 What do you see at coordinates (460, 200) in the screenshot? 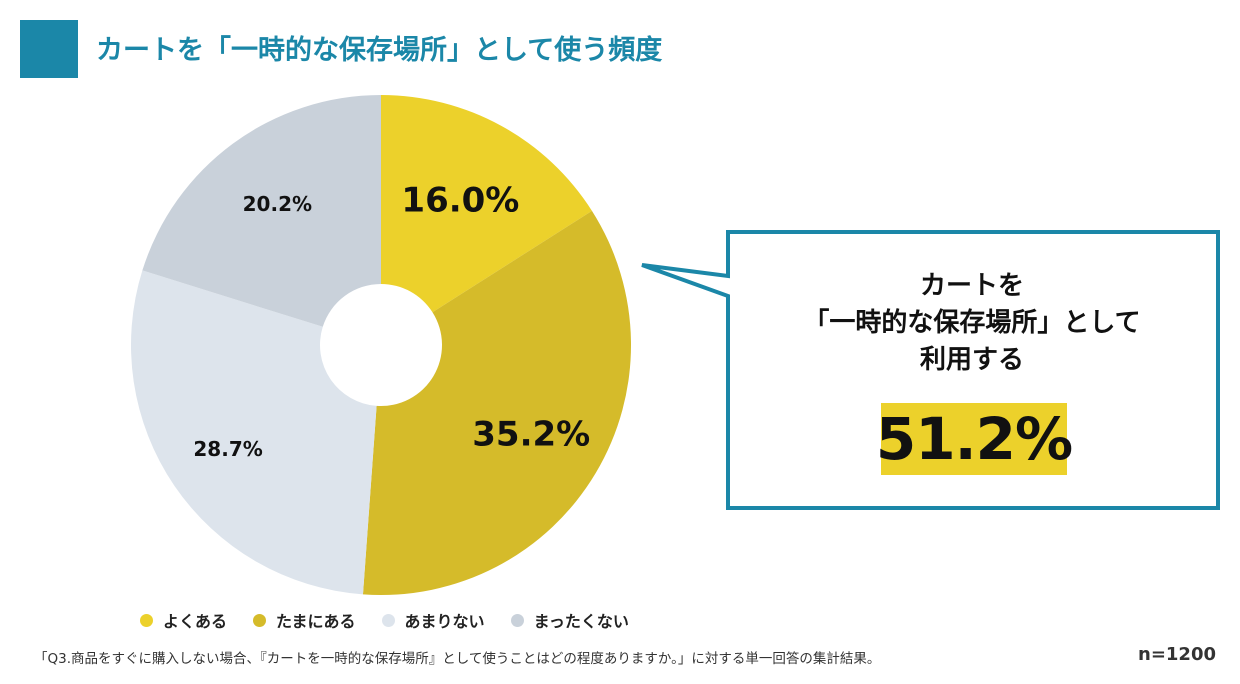
I see `slice-label: 16.0%` at bounding box center [460, 200].